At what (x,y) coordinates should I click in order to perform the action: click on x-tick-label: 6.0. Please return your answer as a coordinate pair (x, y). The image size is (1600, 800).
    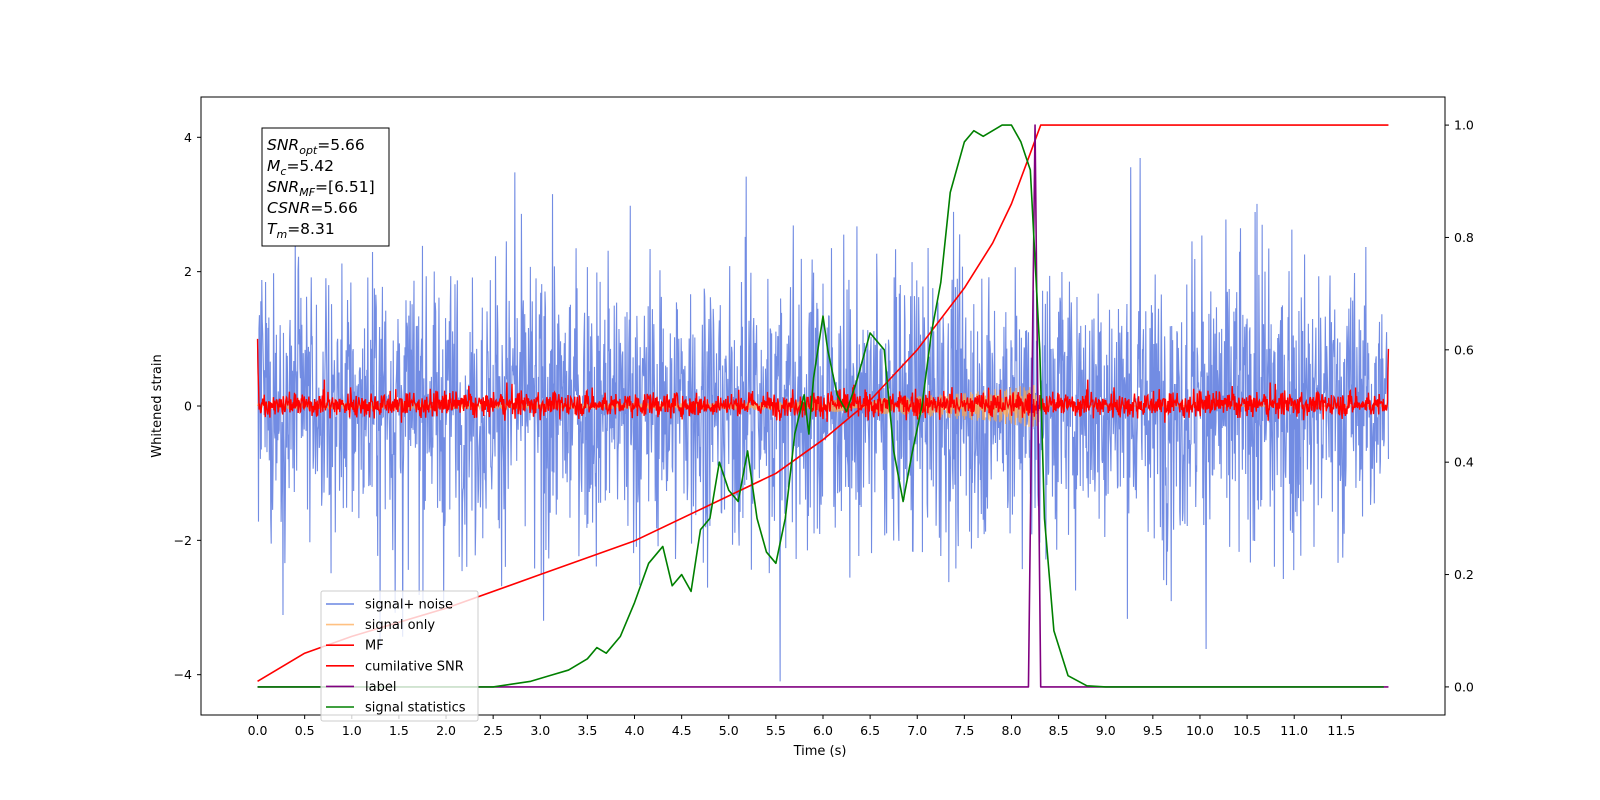
    Looking at the image, I should click on (823, 730).